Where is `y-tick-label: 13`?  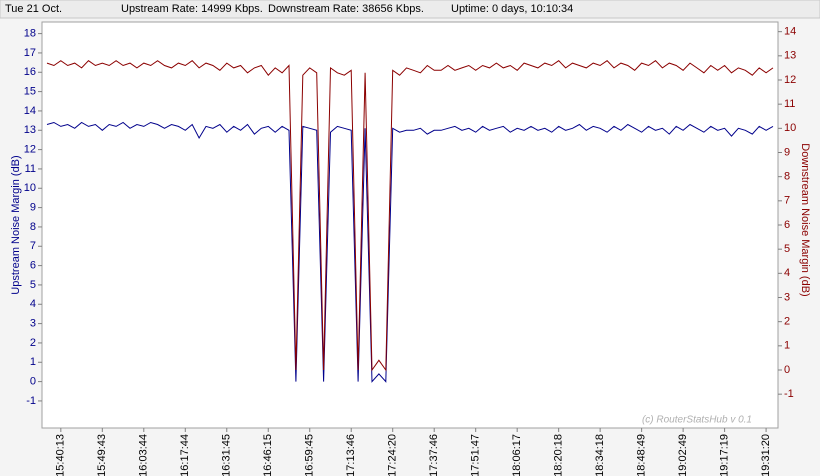
y-tick-label: 13 is located at coordinates (30, 130).